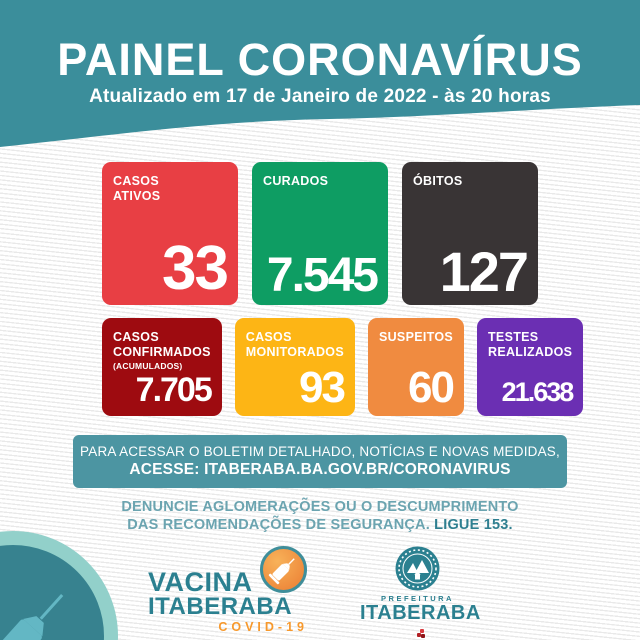  Describe the element at coordinates (431, 388) in the screenshot. I see `card-value: 60` at that location.